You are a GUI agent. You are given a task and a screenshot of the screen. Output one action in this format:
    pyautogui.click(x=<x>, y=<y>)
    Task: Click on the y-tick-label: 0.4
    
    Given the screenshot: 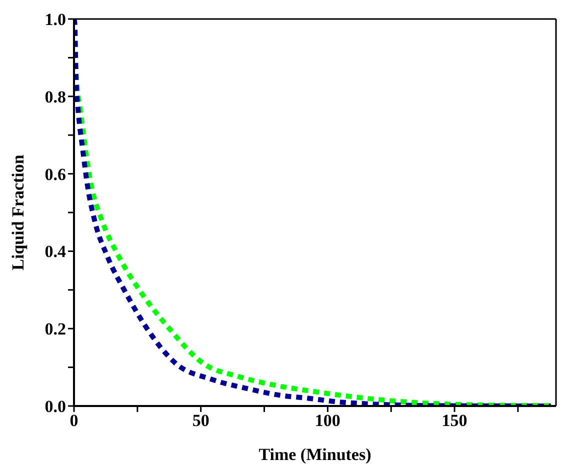 What is the action you would take?
    pyautogui.click(x=55, y=252)
    